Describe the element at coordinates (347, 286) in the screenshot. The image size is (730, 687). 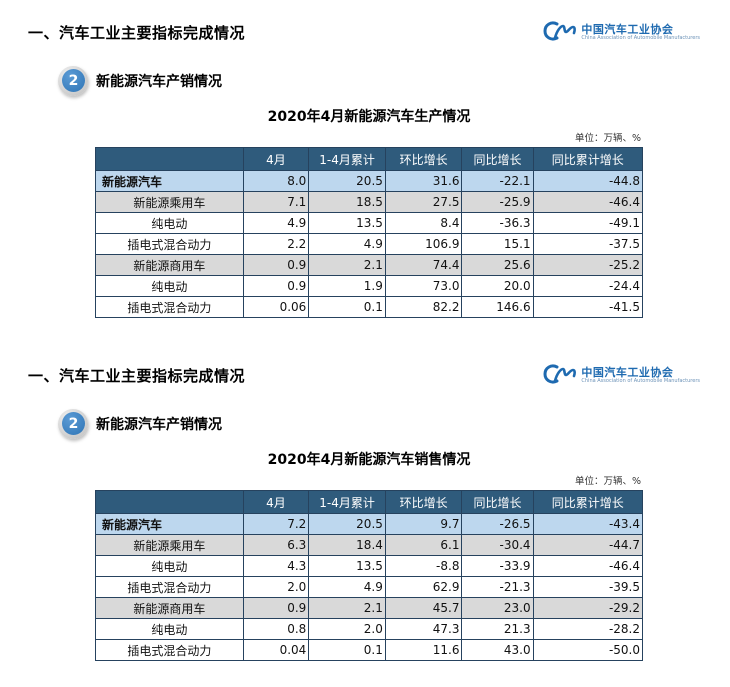
I see `cell-value: 1.9` at that location.